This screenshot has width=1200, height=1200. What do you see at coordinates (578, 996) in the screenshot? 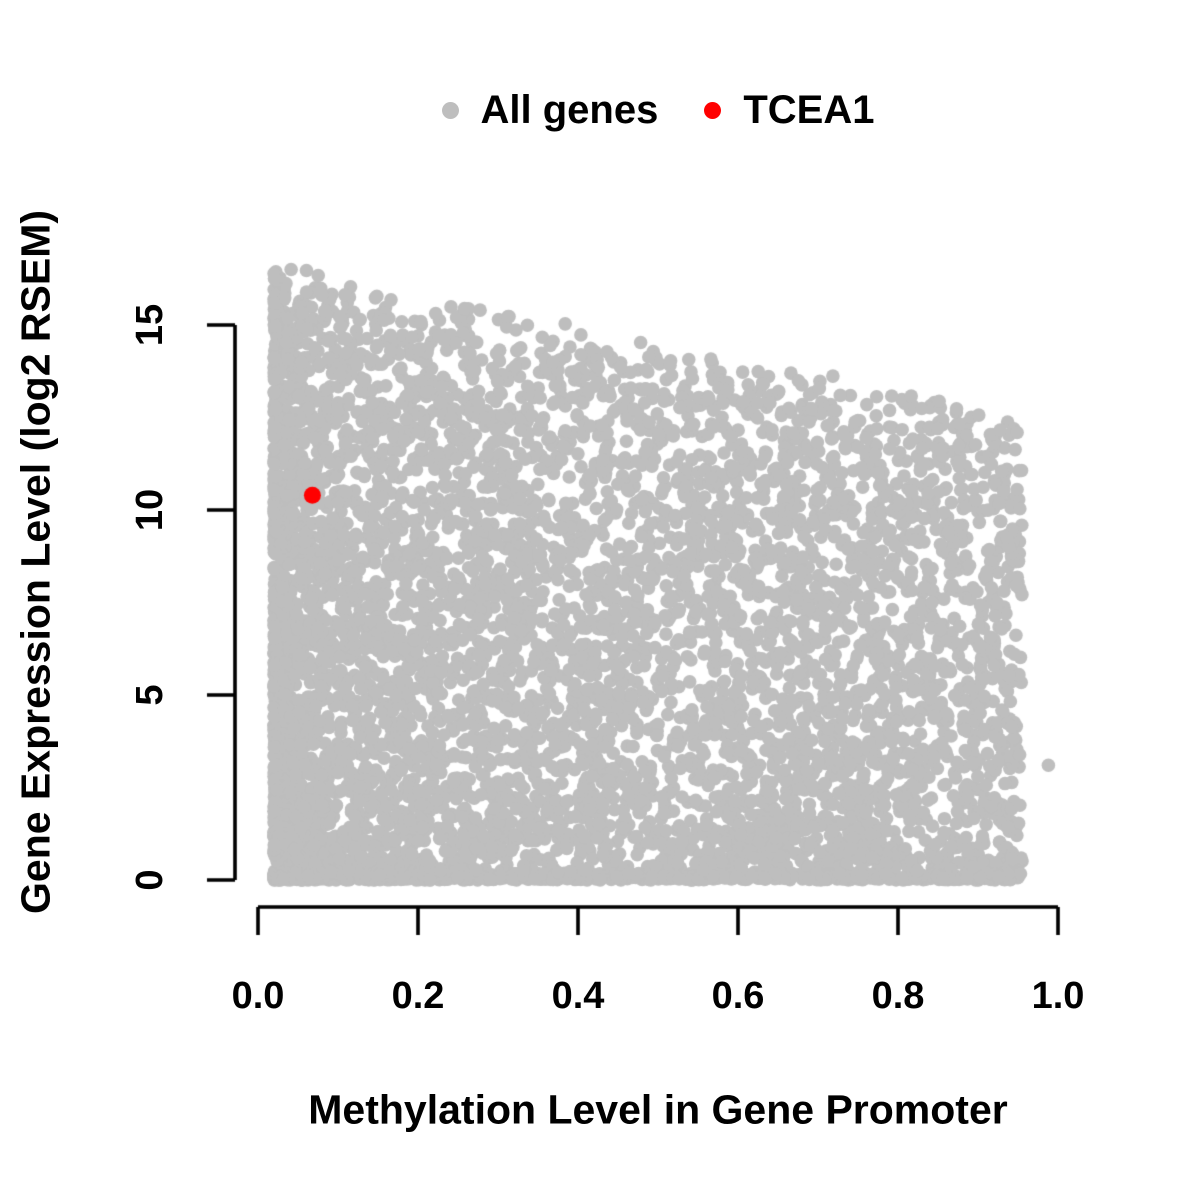
I see `x-tick-label: 0.4` at bounding box center [578, 996].